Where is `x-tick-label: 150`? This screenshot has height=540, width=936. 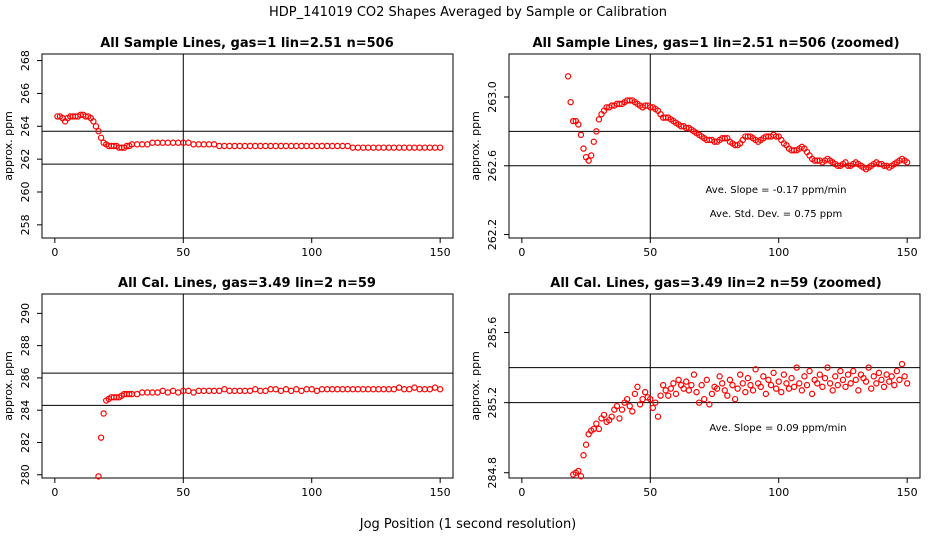 x-tick-label: 150 is located at coordinates (907, 252).